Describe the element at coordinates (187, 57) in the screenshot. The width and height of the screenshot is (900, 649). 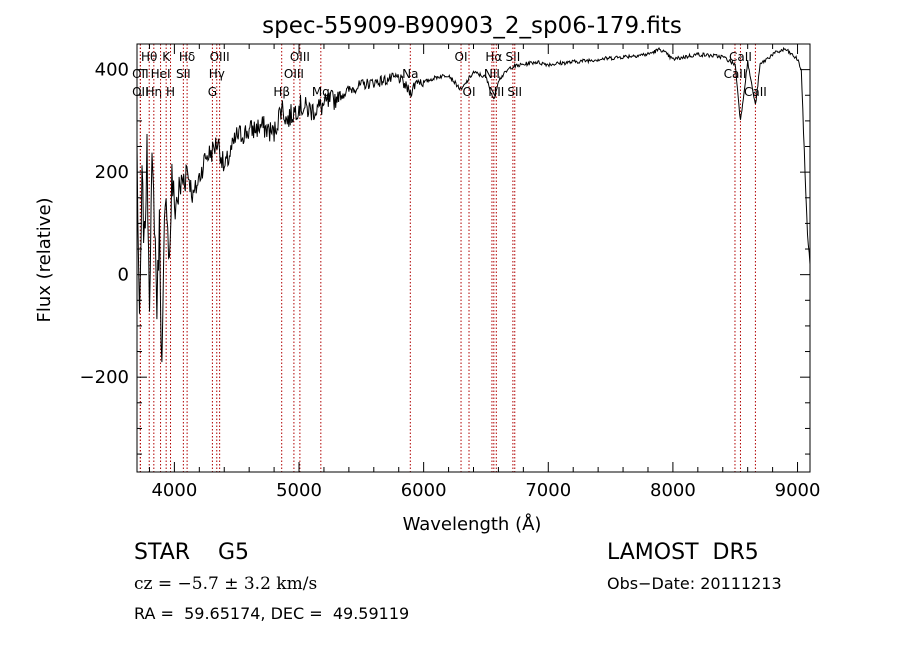
I see `line-label-7: Hδ` at that location.